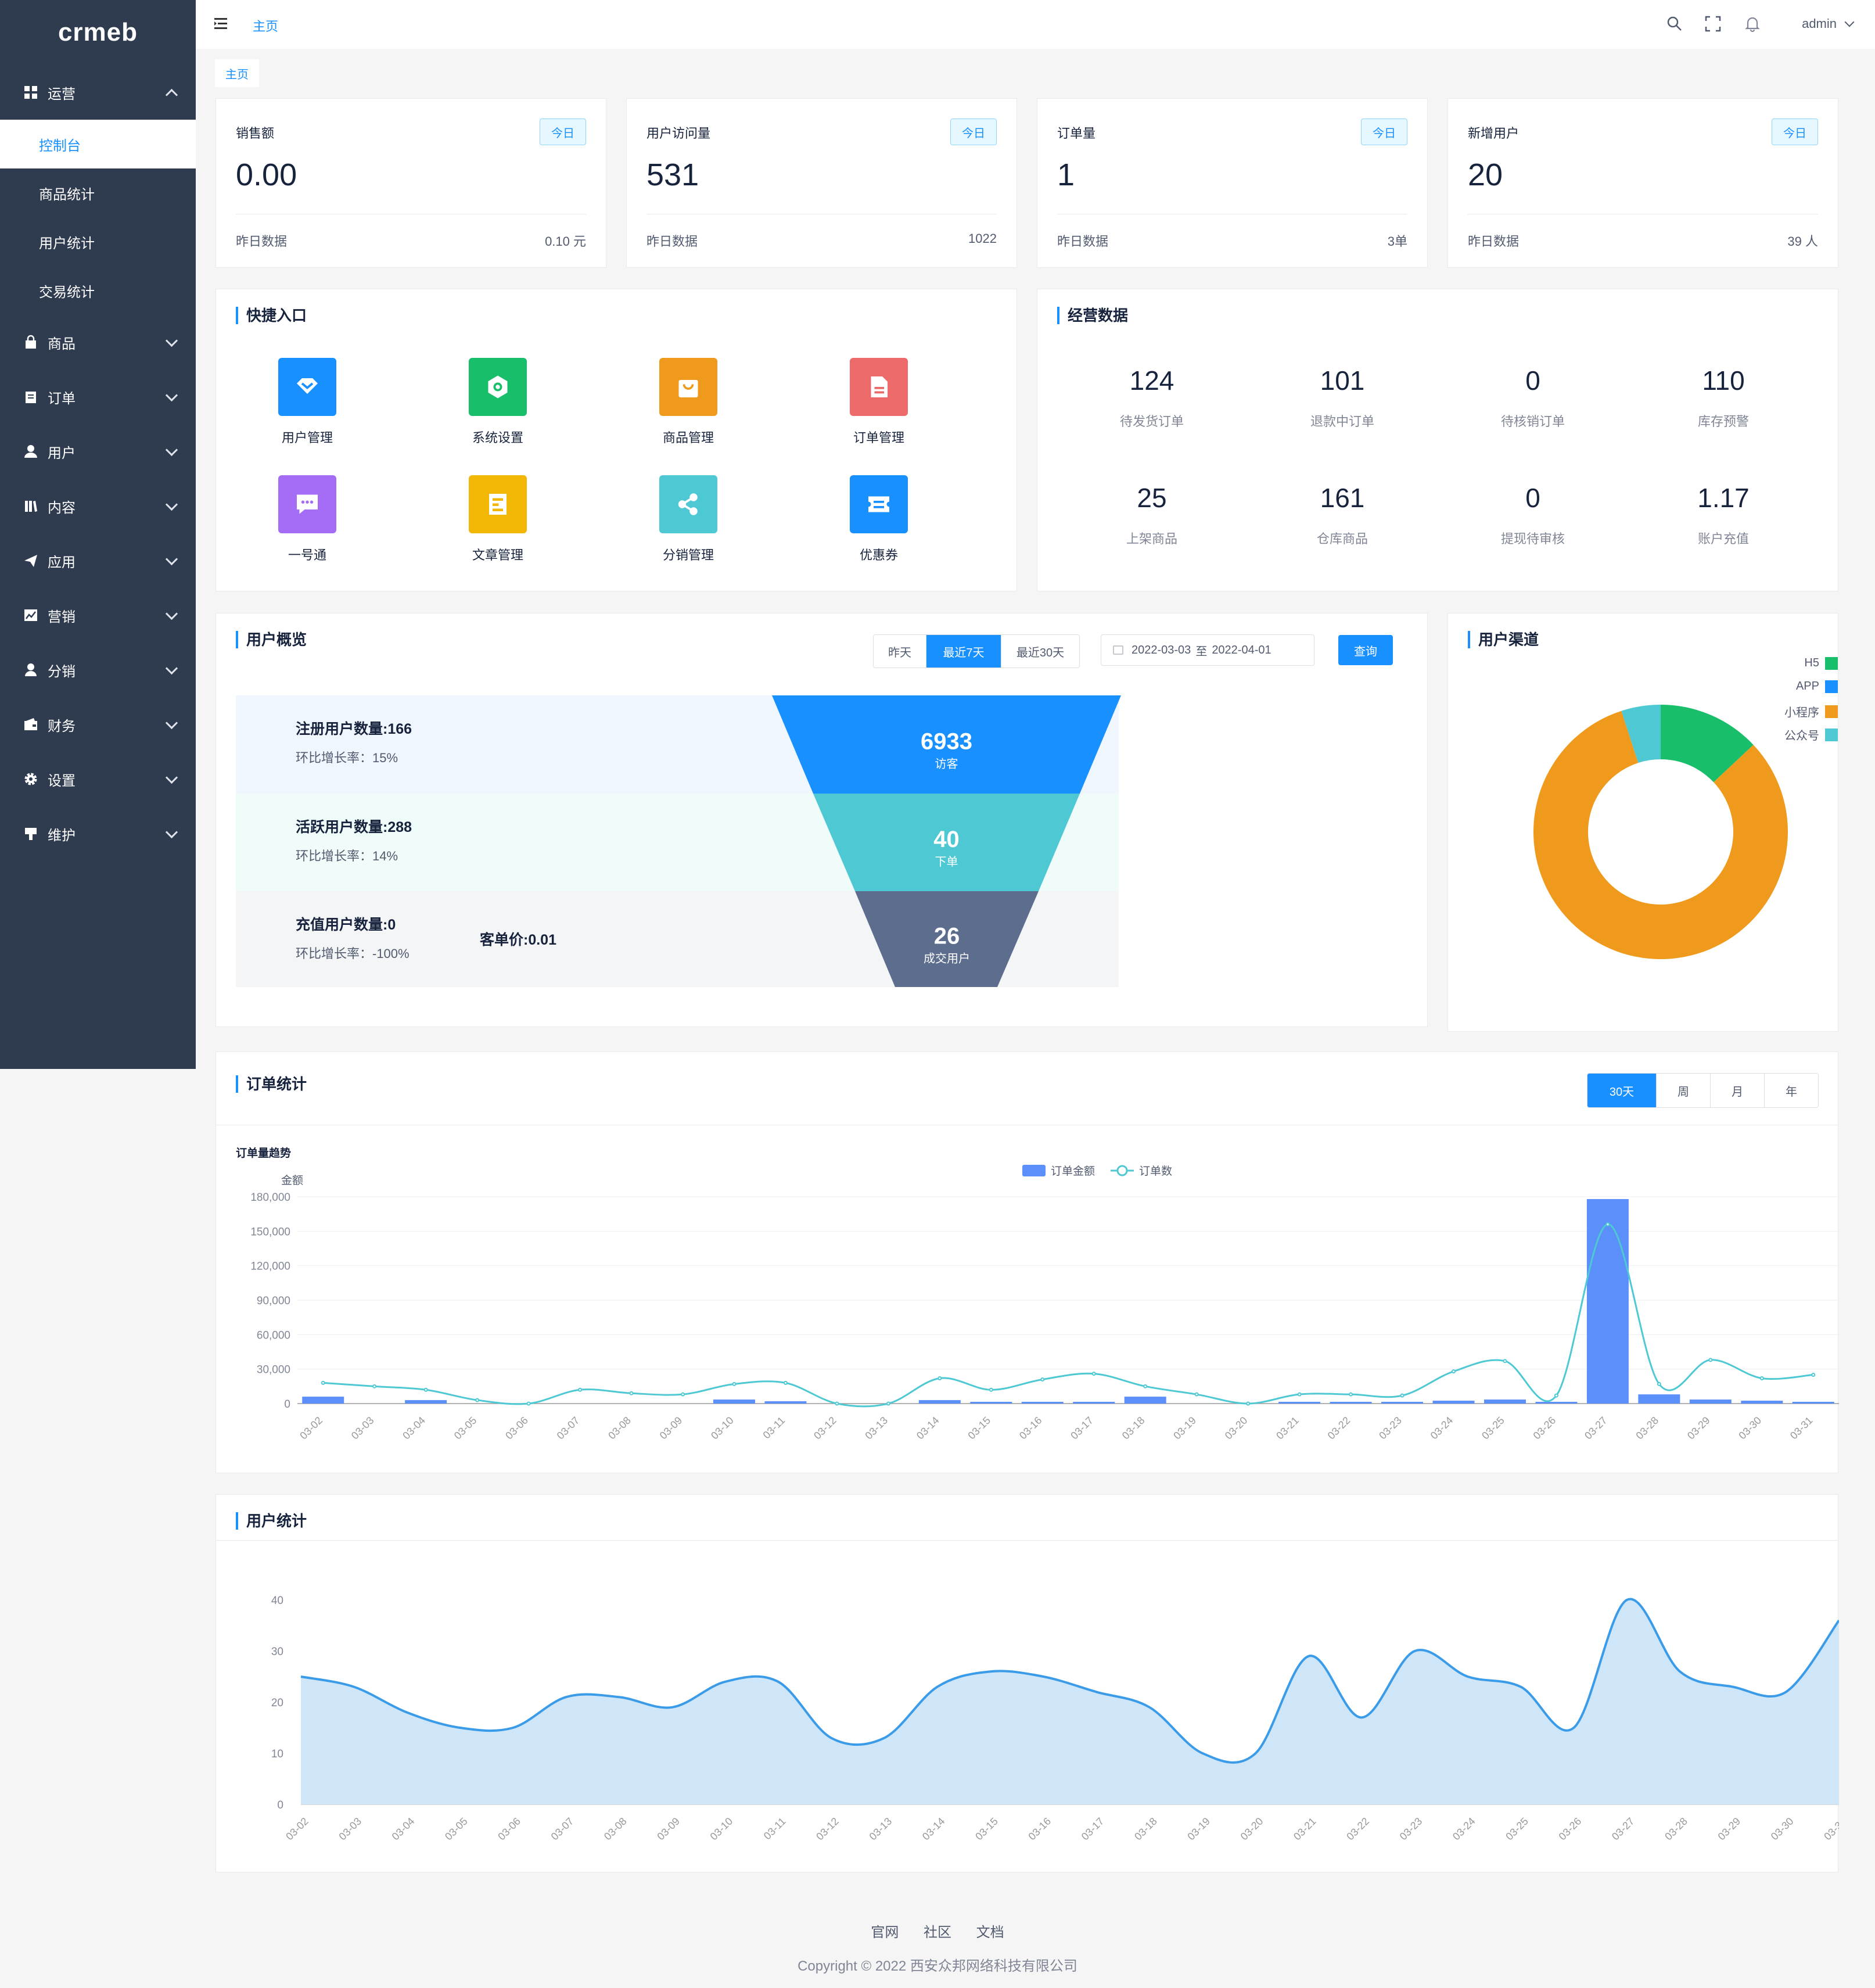  I want to click on sidebar-item-5: 应用, so click(98, 560).